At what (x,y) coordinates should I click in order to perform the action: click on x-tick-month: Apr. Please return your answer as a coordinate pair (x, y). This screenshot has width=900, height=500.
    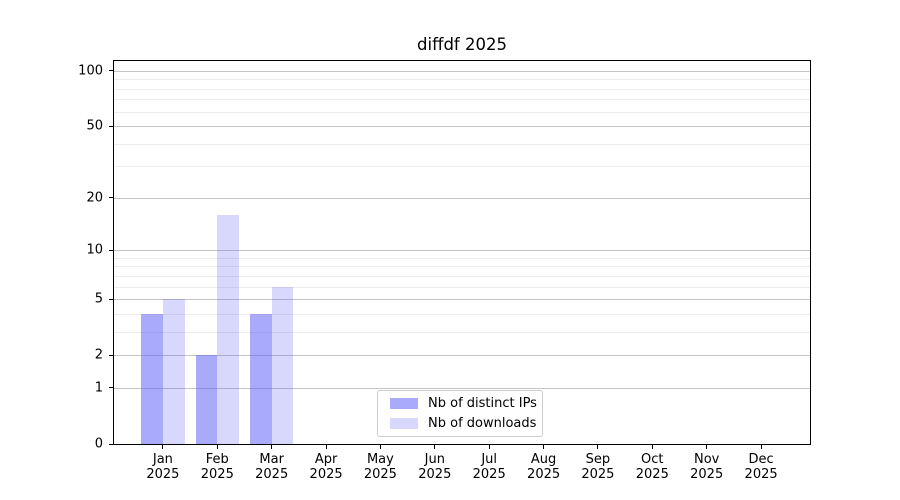
    Looking at the image, I should click on (326, 459).